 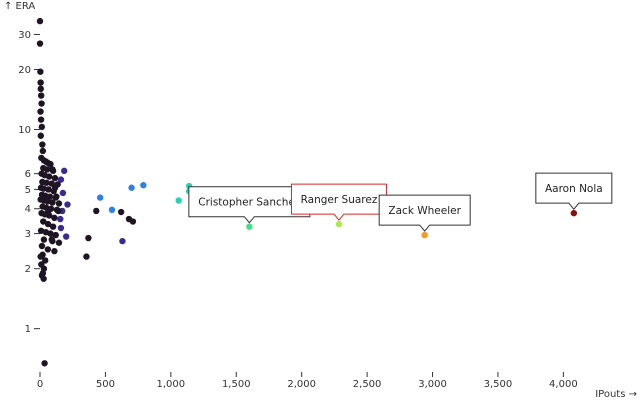 What do you see at coordinates (40, 384) in the screenshot?
I see `x-tick-label: 0` at bounding box center [40, 384].